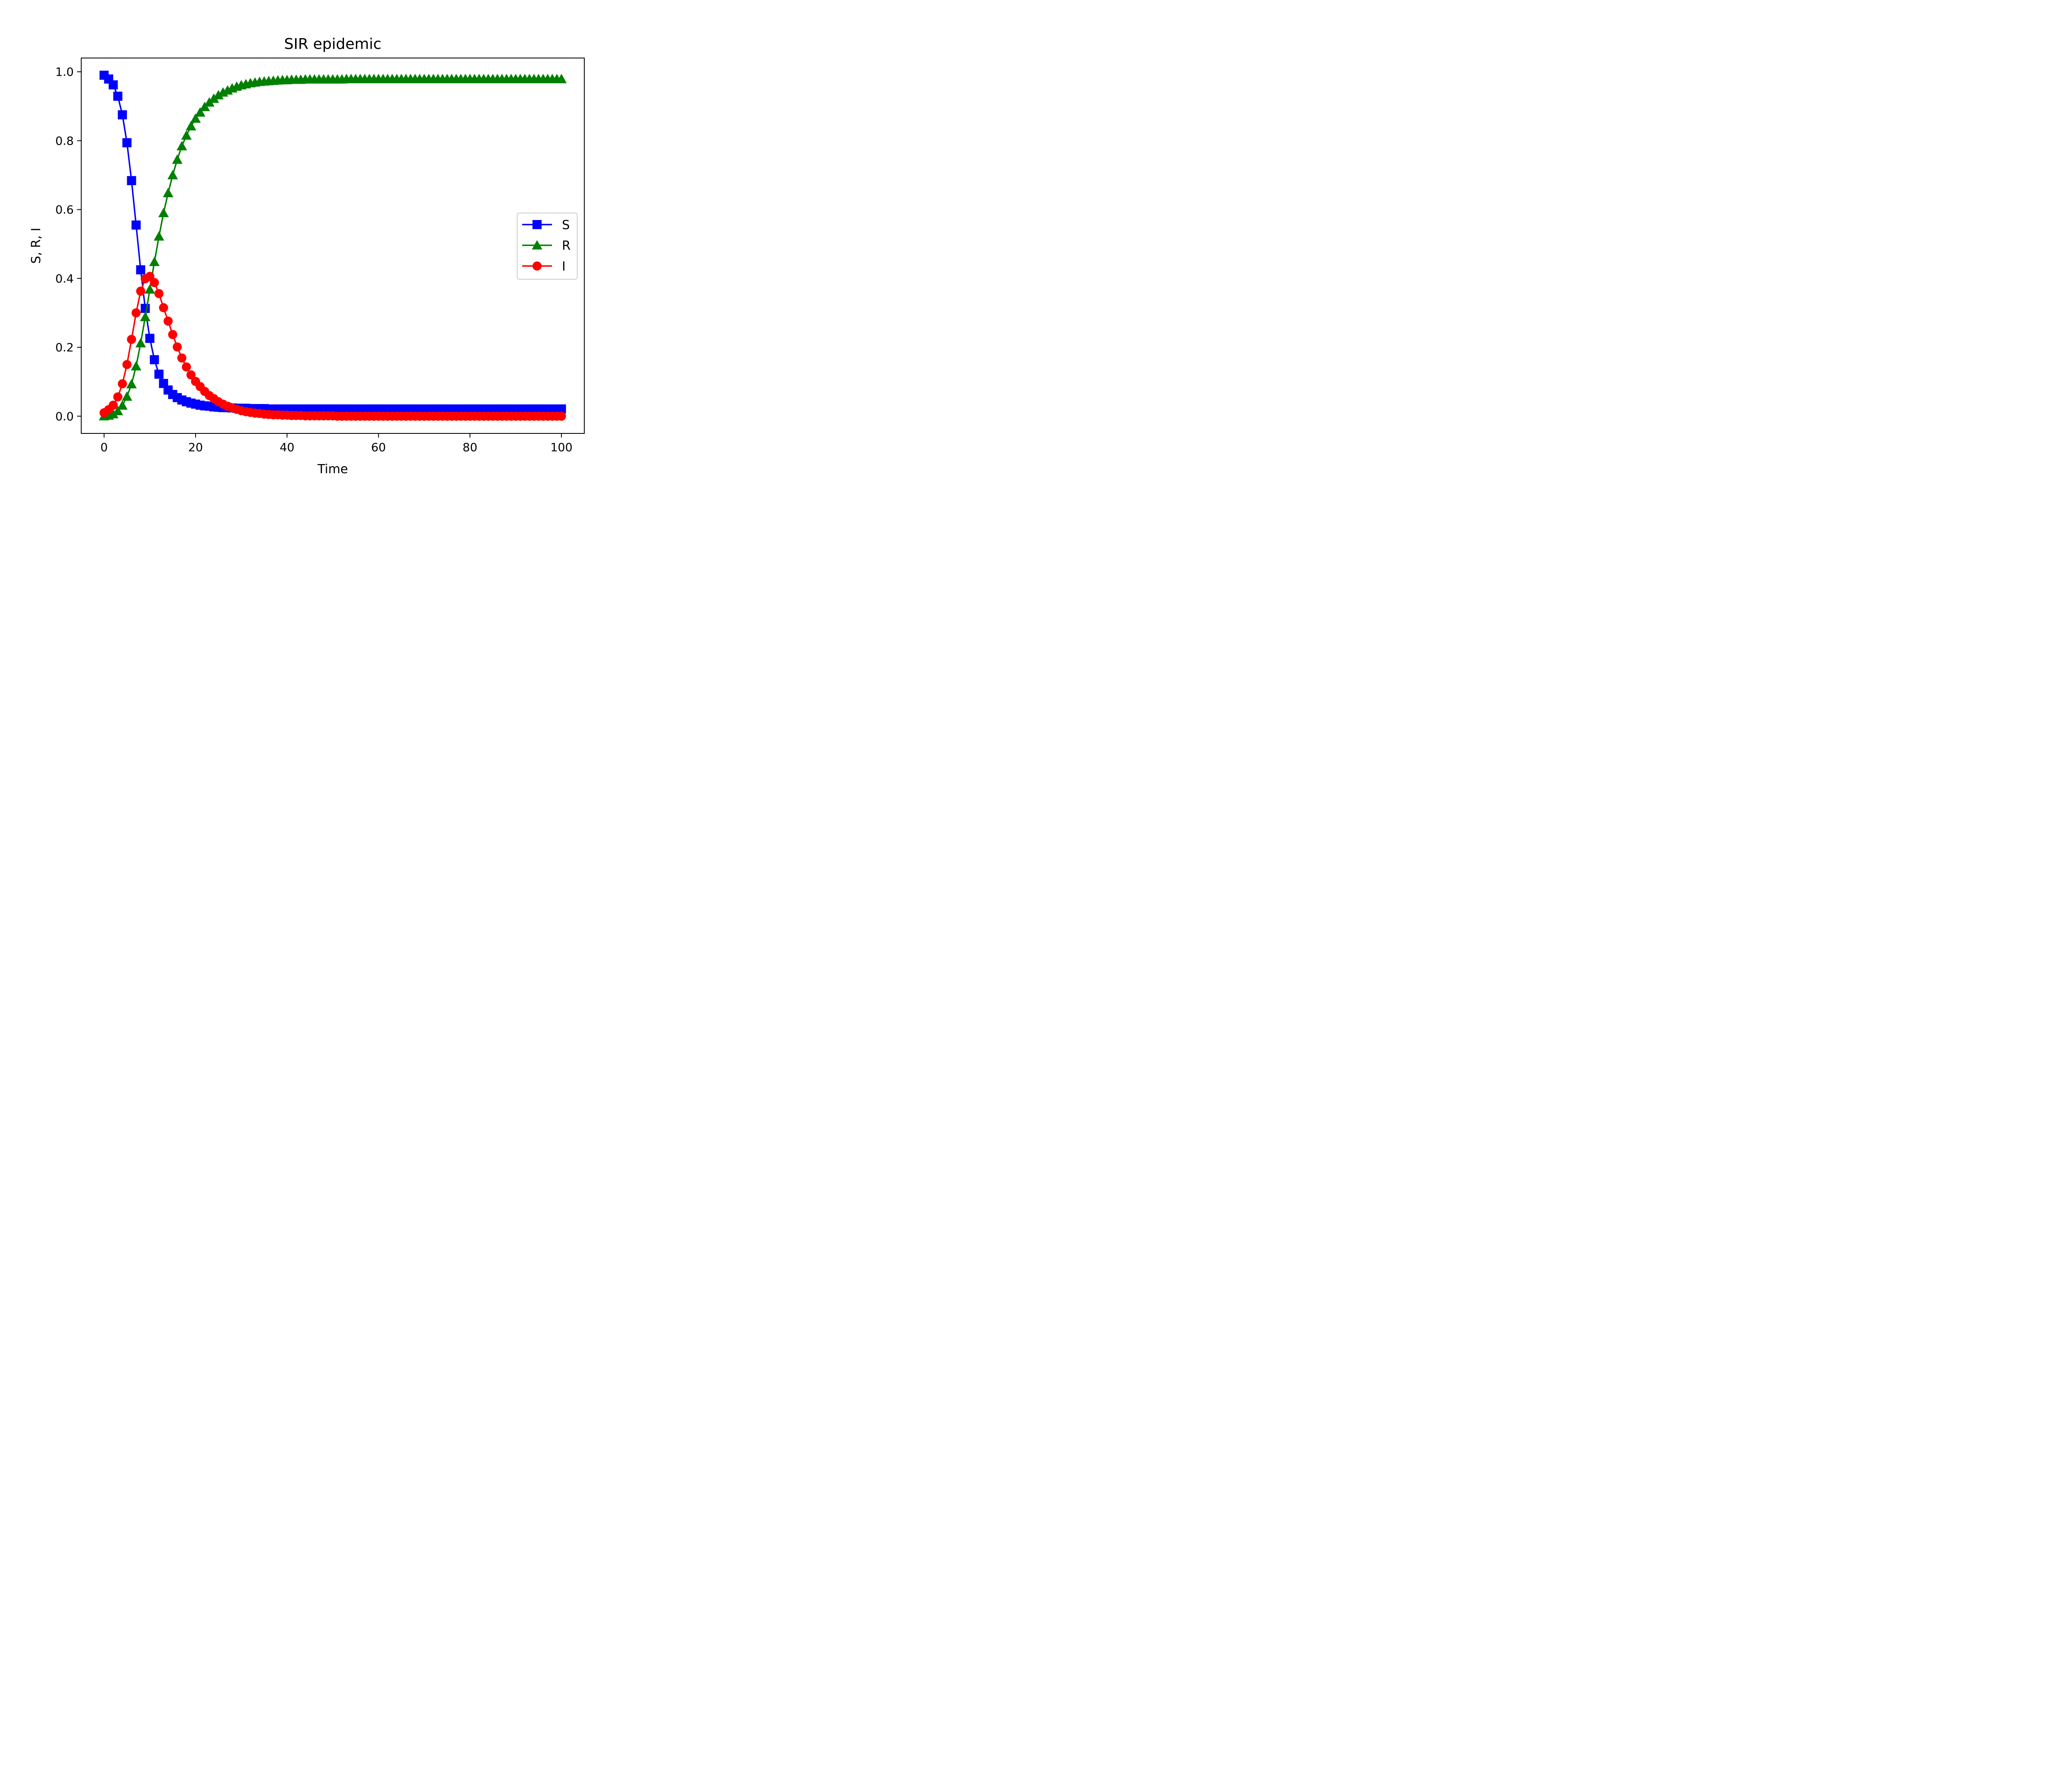 The height and width of the screenshot is (1790, 2072). I want to click on legend-label: S, so click(566, 225).